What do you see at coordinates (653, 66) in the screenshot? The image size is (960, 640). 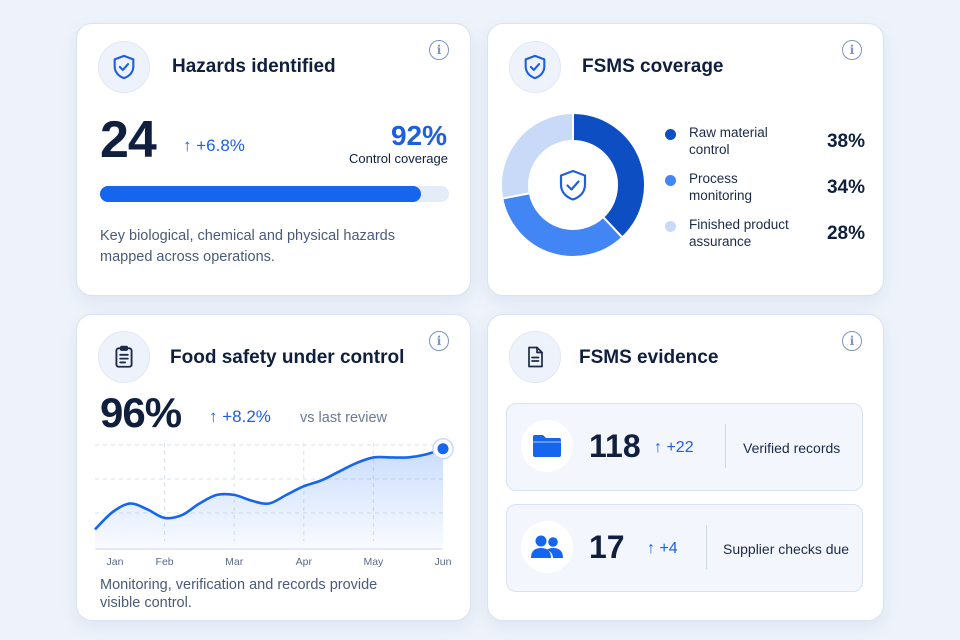 I see `card-title: FSMS coverage` at bounding box center [653, 66].